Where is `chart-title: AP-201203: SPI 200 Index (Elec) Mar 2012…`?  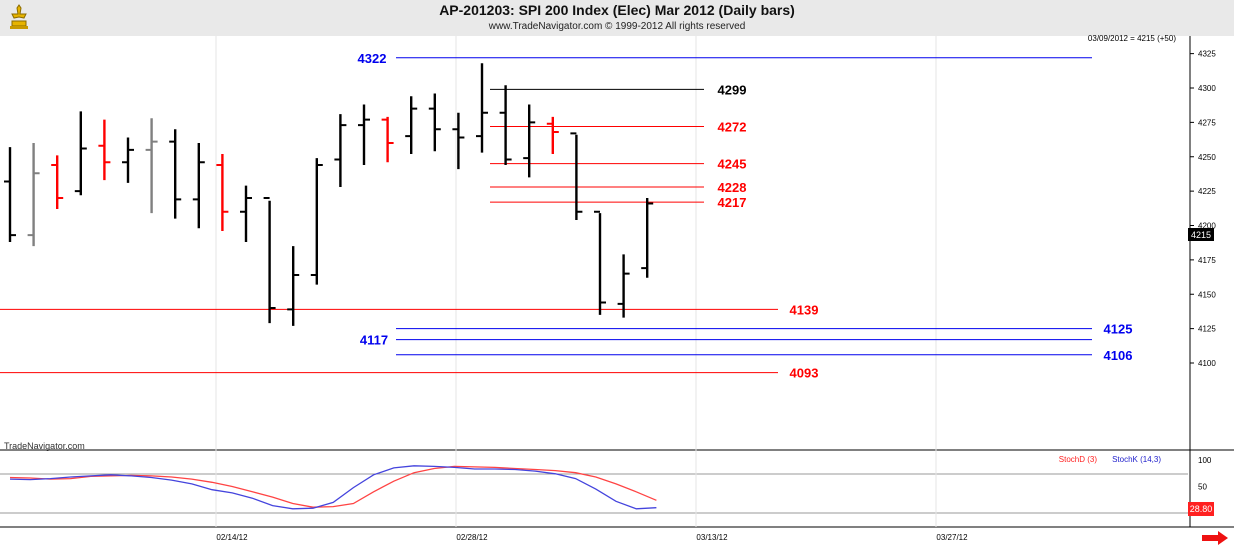
chart-title: AP-201203: SPI 200 Index (Elec) Mar 2012… is located at coordinates (617, 10).